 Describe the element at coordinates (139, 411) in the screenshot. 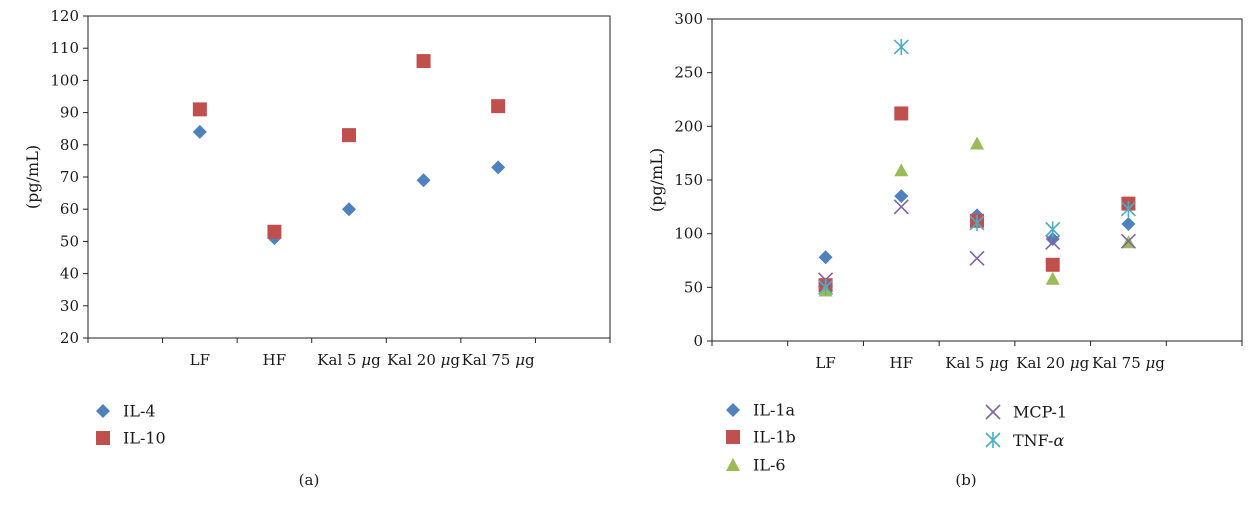

I see `legend-label: IL-4` at that location.